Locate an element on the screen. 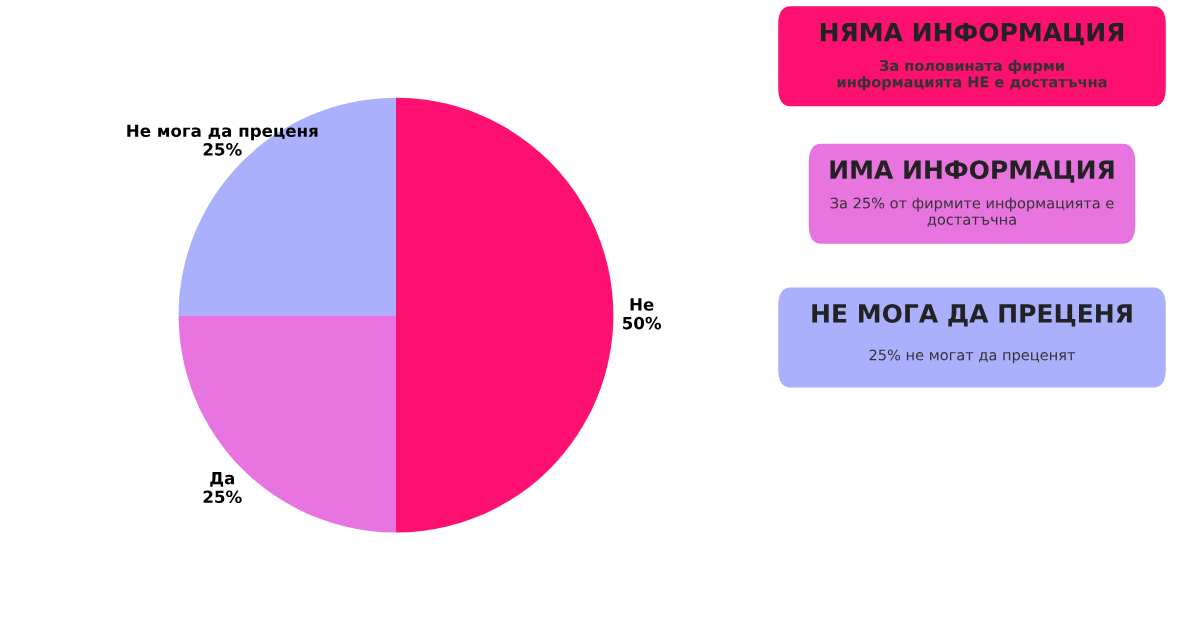 The width and height of the screenshot is (1200, 625). text: 25% не могат да преценят is located at coordinates (972, 356).